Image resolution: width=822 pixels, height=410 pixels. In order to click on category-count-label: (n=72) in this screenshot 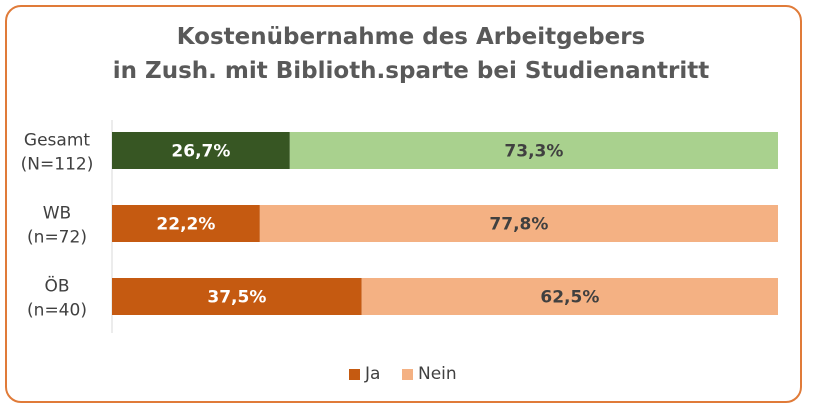, I will do `click(57, 238)`.